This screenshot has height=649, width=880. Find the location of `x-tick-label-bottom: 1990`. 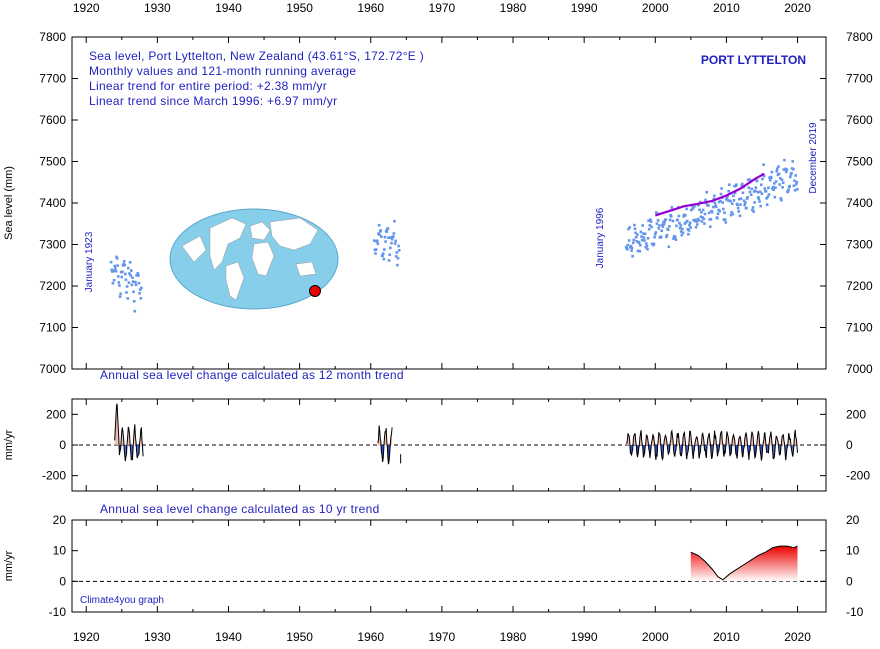

x-tick-label-bottom: 1990 is located at coordinates (584, 637).